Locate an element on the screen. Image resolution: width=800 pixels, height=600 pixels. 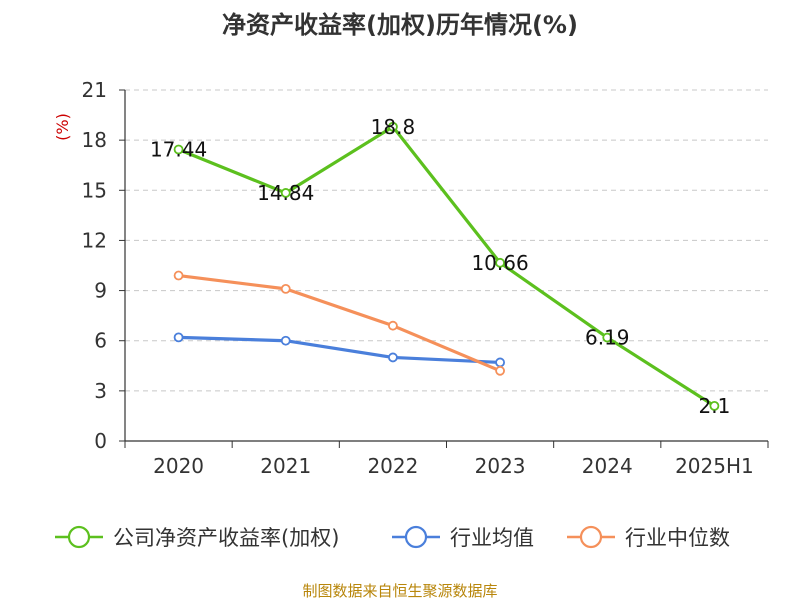
legend-label: 行业中位数 is located at coordinates (677, 538).